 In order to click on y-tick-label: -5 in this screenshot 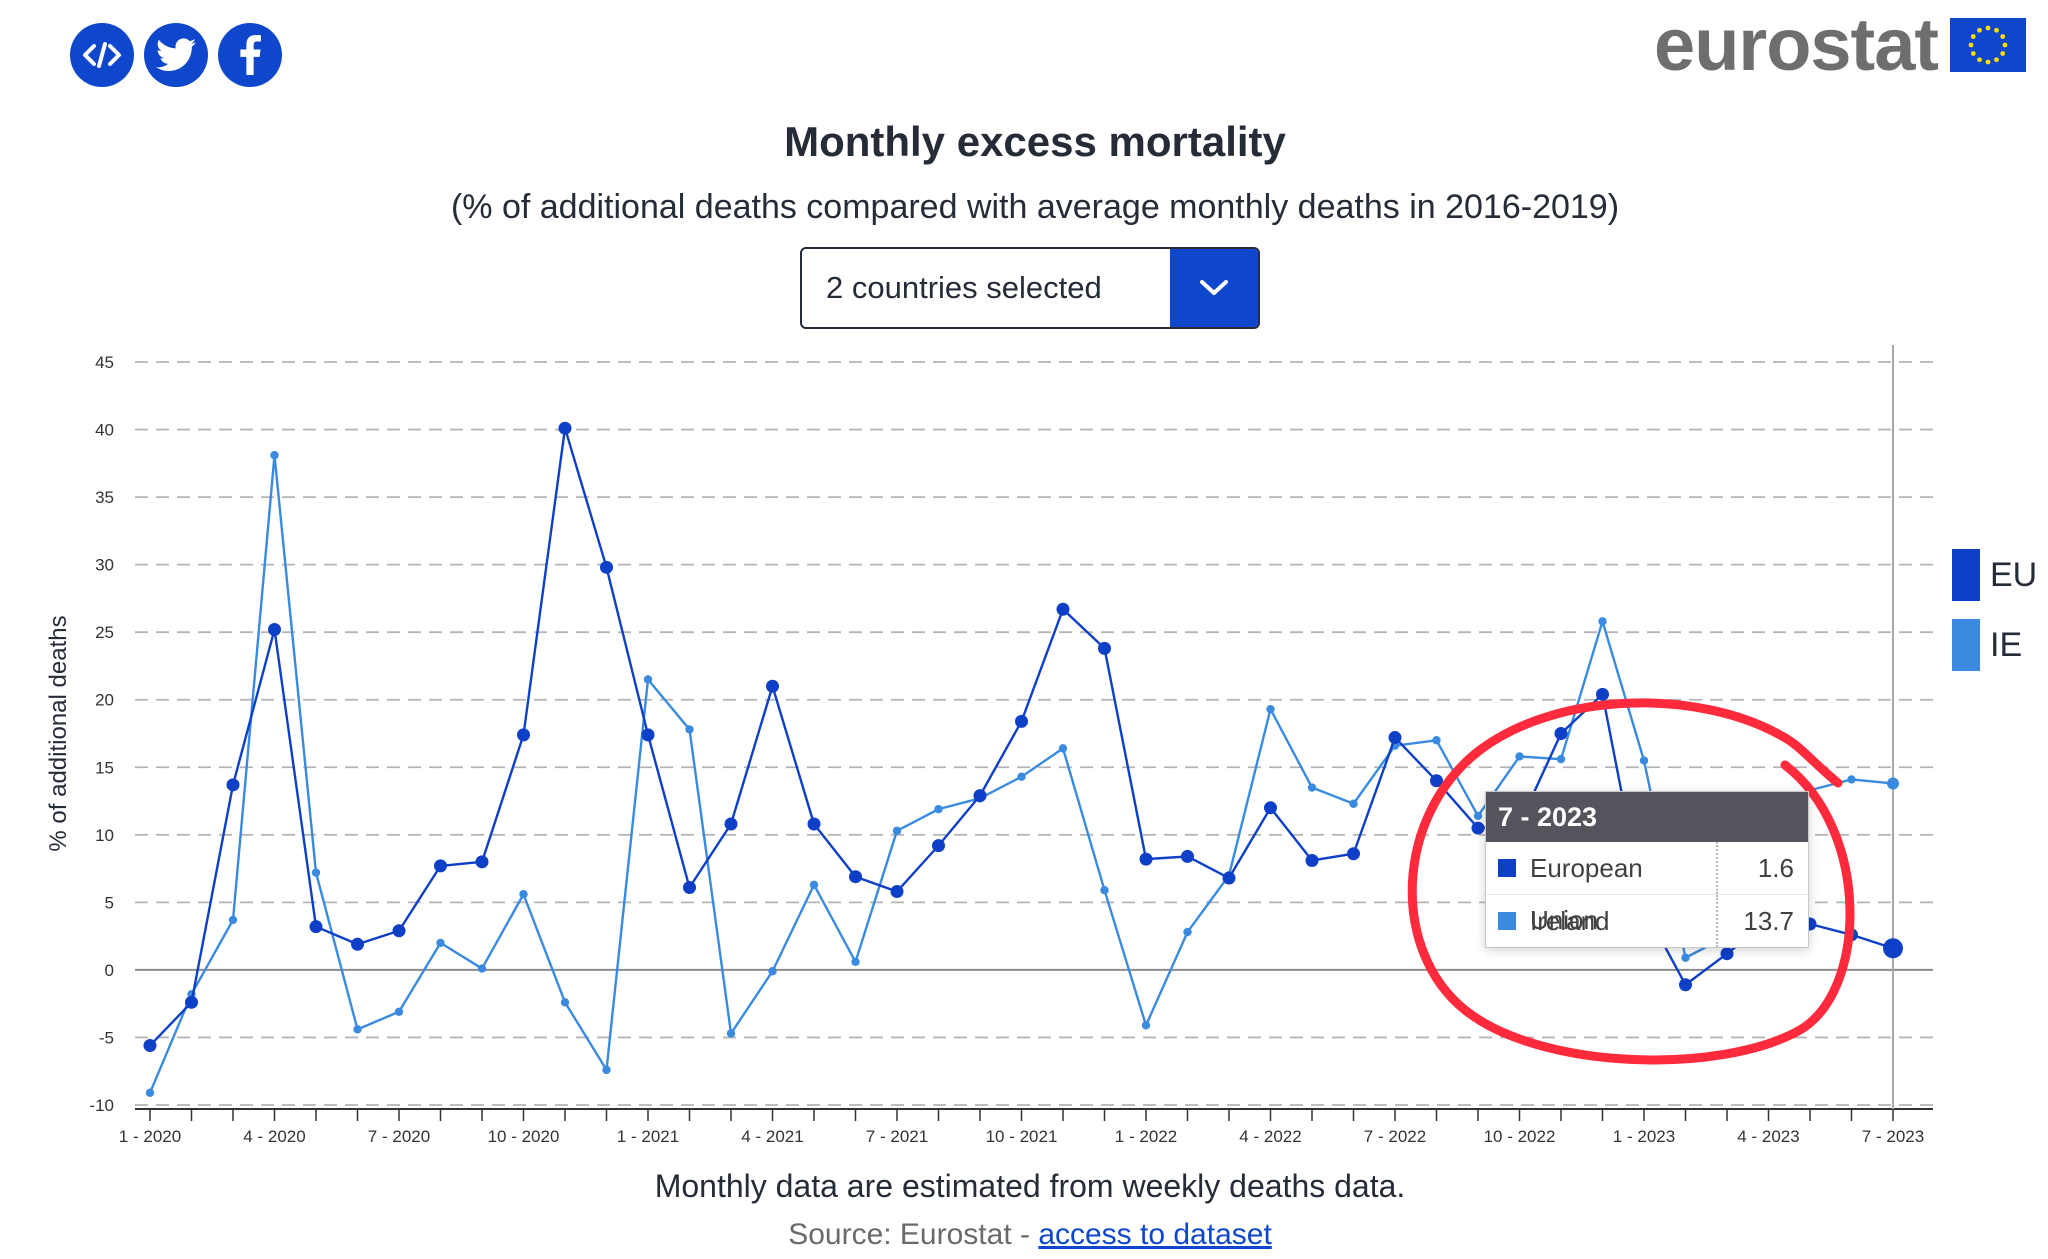, I will do `click(106, 1037)`.